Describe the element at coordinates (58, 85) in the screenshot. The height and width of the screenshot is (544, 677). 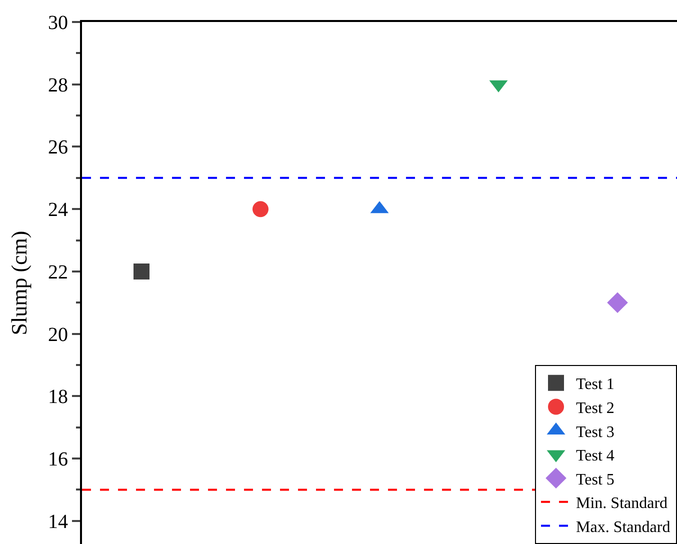
I see `y-tick-label: 28` at that location.